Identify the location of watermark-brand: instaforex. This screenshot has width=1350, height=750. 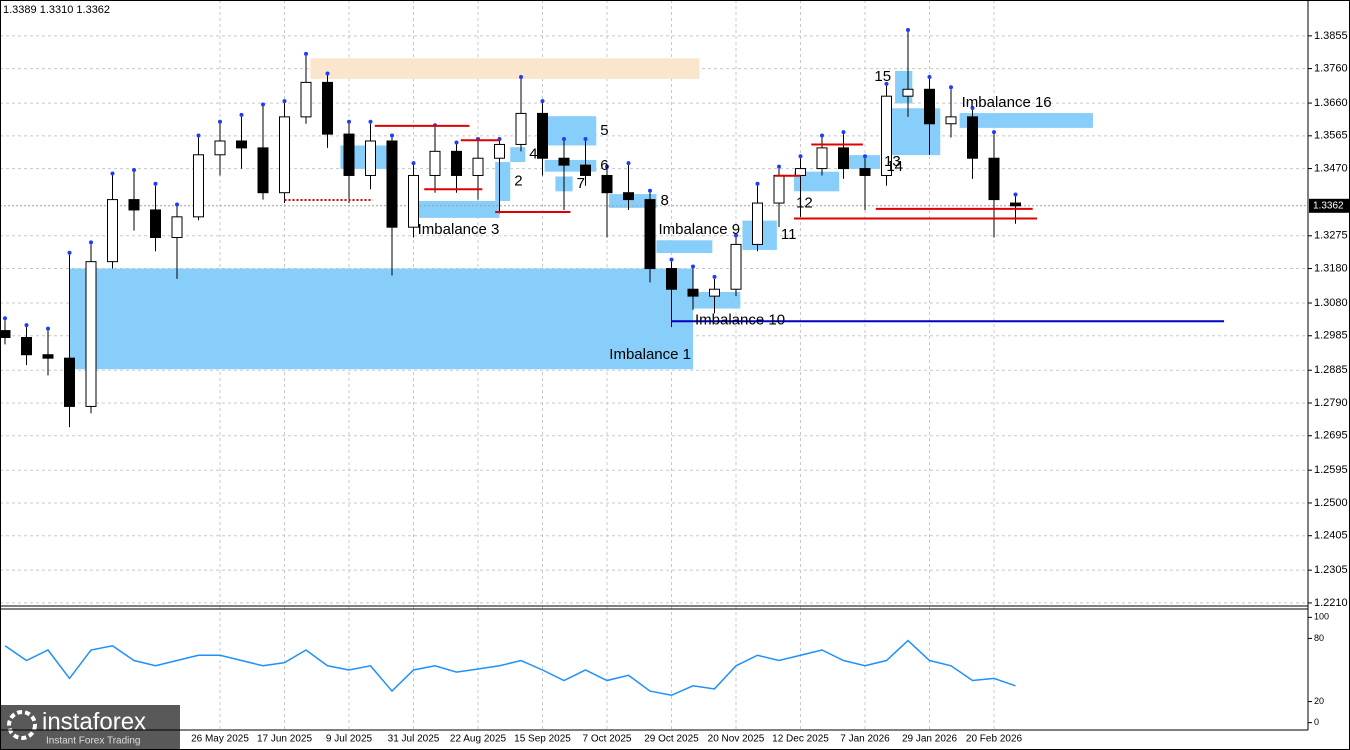
(94, 721).